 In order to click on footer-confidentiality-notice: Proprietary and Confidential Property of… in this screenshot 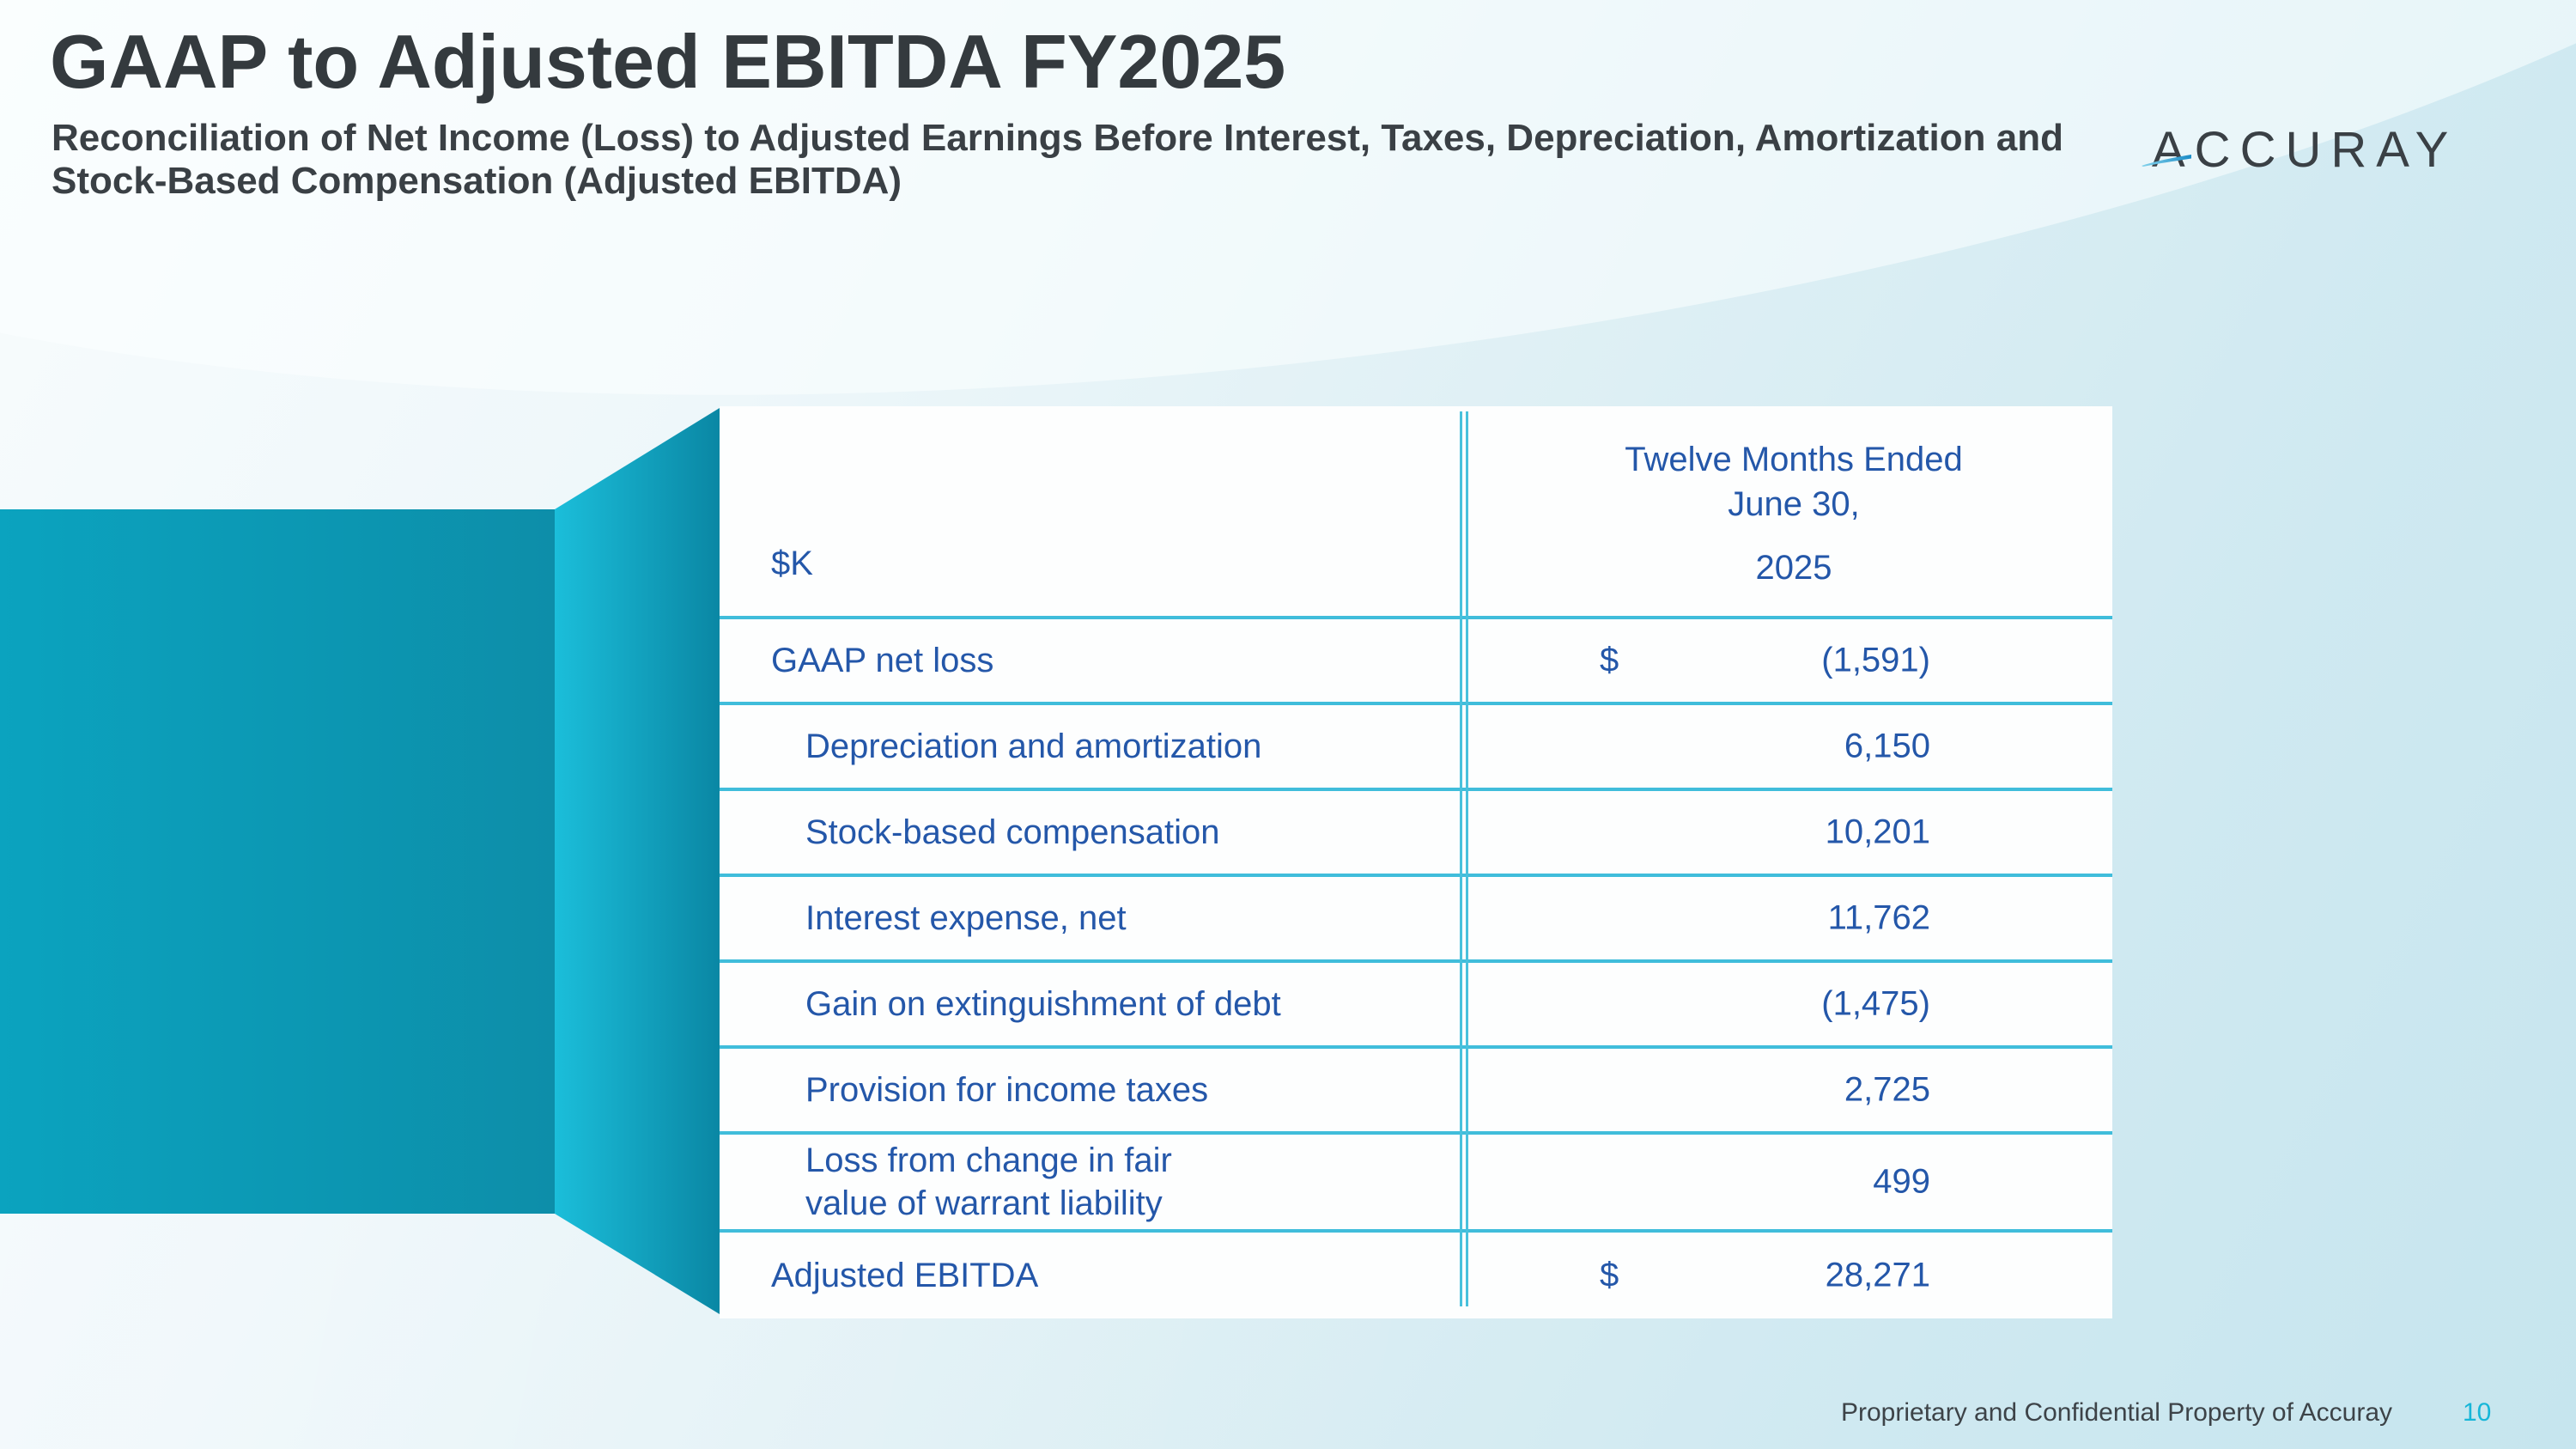, I will do `click(2116, 1412)`.